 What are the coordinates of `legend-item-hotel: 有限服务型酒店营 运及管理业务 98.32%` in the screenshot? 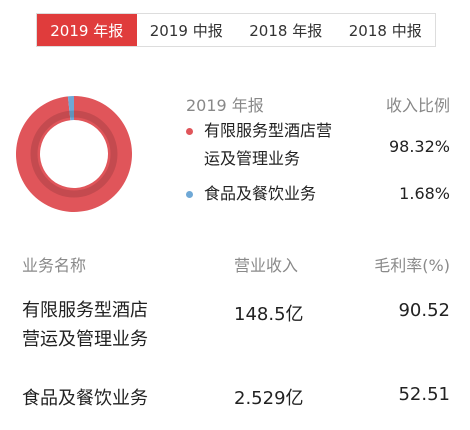 It's located at (318, 146).